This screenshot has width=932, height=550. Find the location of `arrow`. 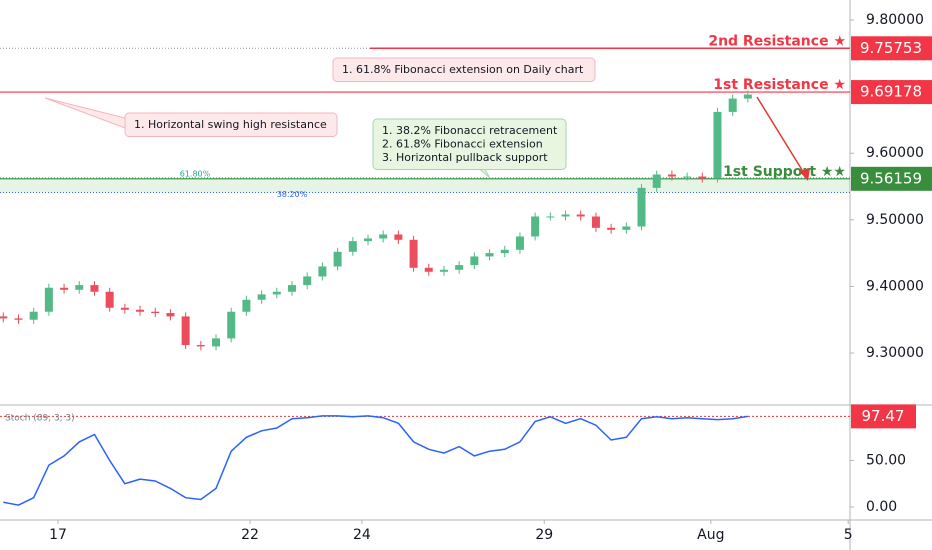

arrow is located at coordinates (782, 137).